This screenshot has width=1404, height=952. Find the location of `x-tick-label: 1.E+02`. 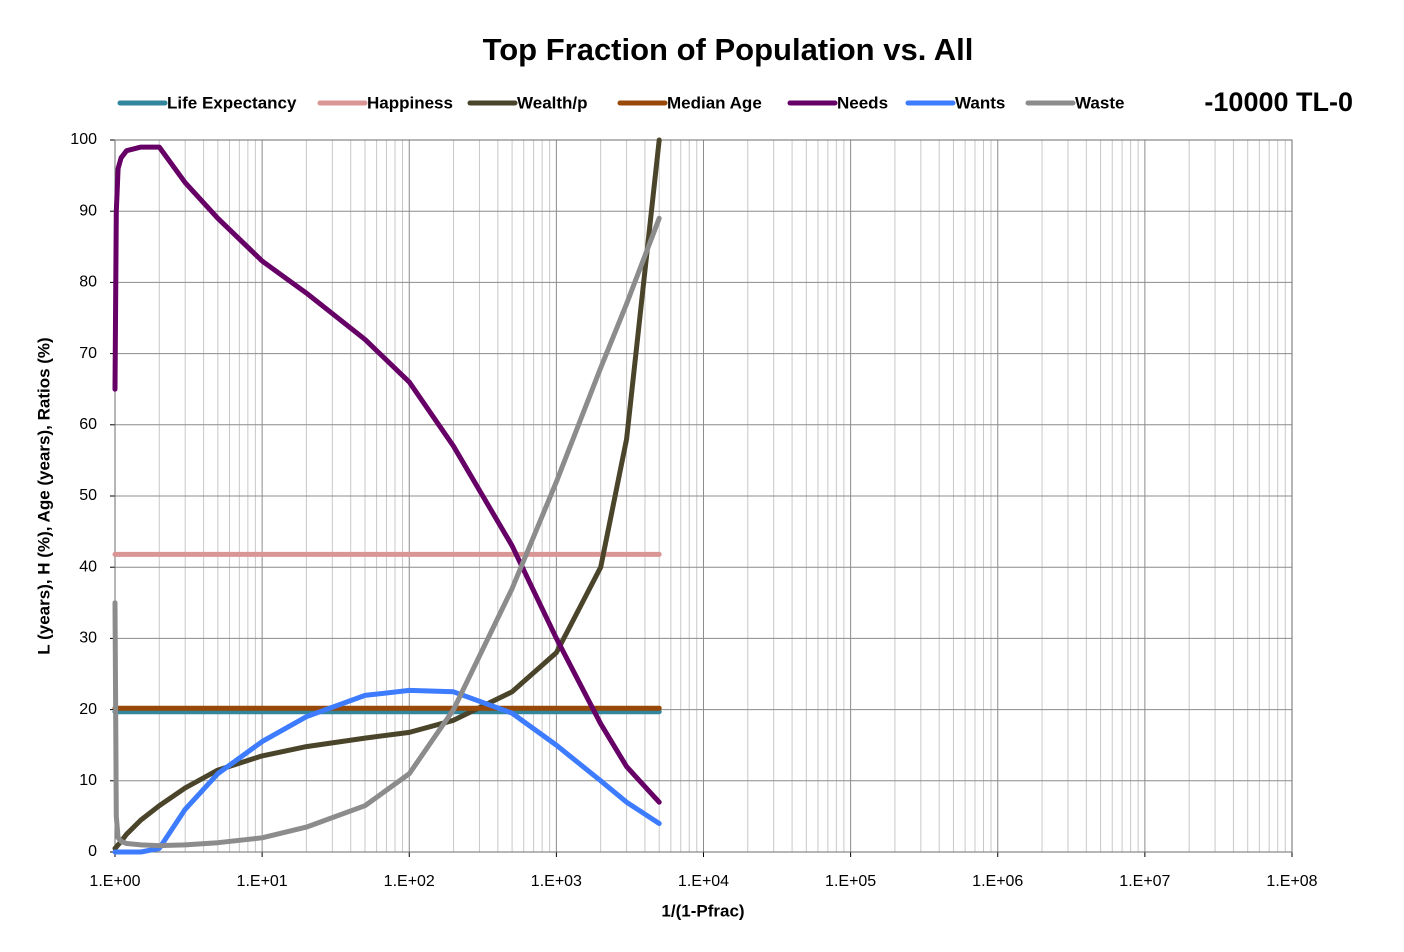

x-tick-label: 1.E+02 is located at coordinates (409, 881).